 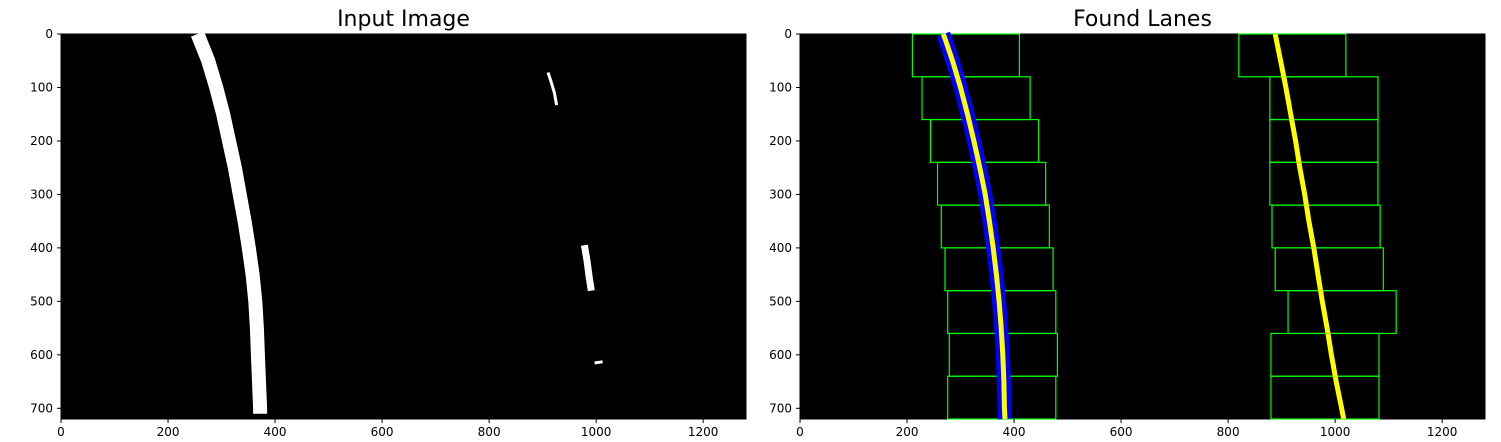 I want to click on right-search-window, so click(x=1325, y=397).